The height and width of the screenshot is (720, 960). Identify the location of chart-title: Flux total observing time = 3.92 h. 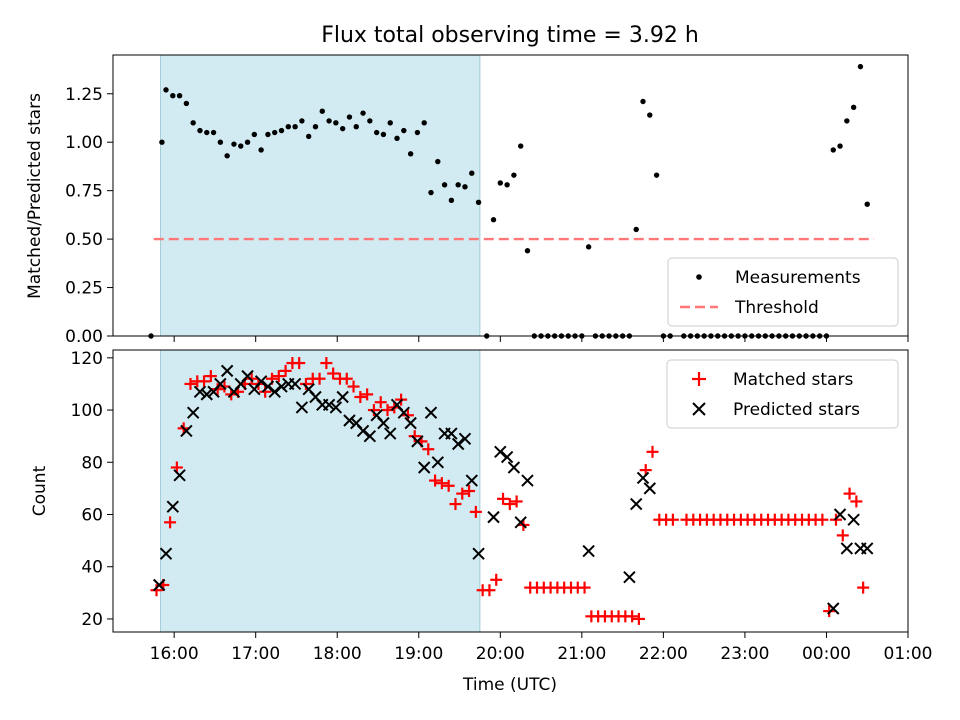
(510, 35).